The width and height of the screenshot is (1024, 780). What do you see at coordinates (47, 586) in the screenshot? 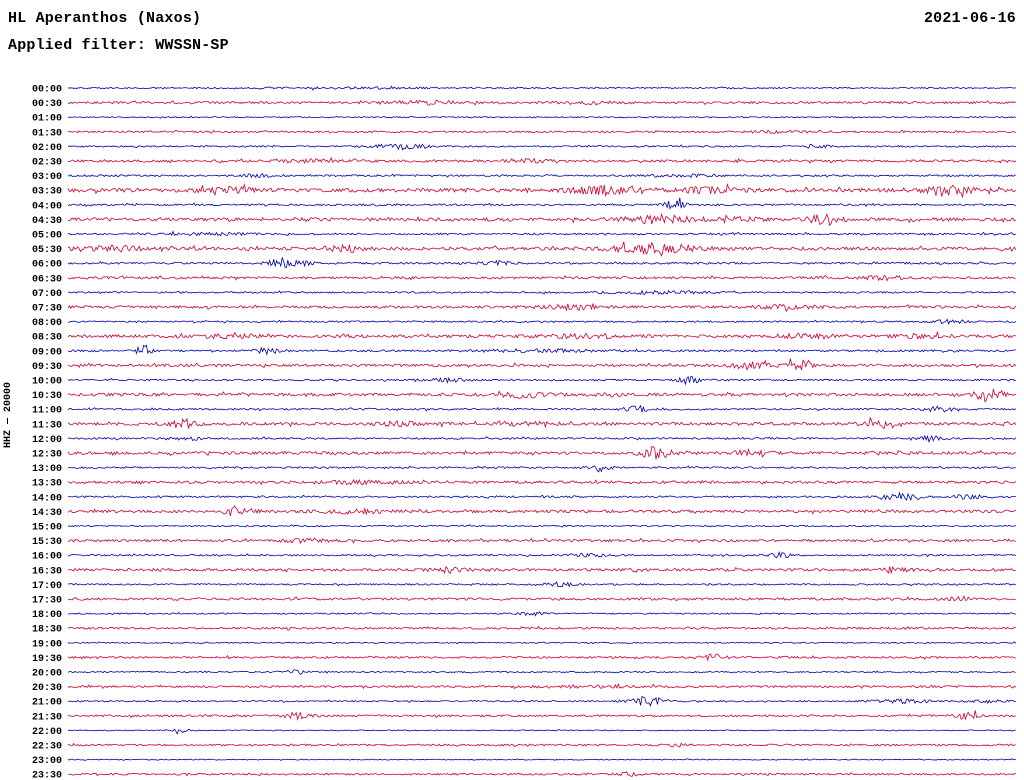
I see `time-label: 17:00` at bounding box center [47, 586].